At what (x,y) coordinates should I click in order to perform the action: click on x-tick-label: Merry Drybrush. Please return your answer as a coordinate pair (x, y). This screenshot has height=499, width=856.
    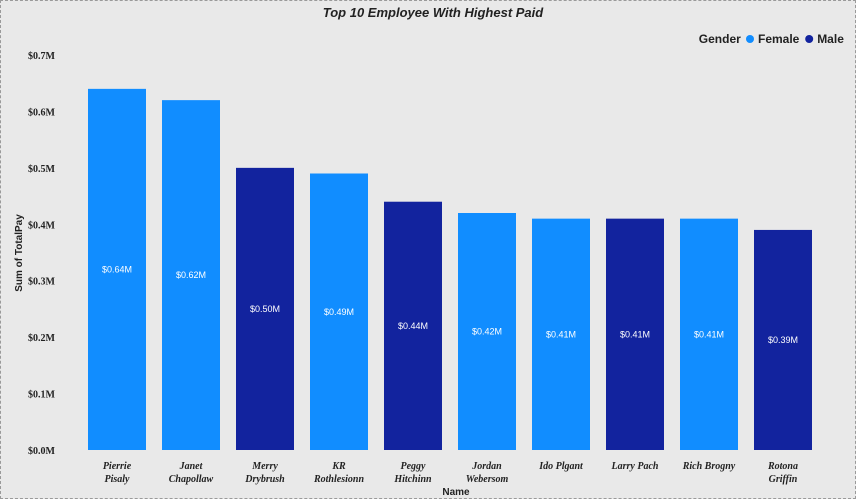
    Looking at the image, I should click on (264, 473).